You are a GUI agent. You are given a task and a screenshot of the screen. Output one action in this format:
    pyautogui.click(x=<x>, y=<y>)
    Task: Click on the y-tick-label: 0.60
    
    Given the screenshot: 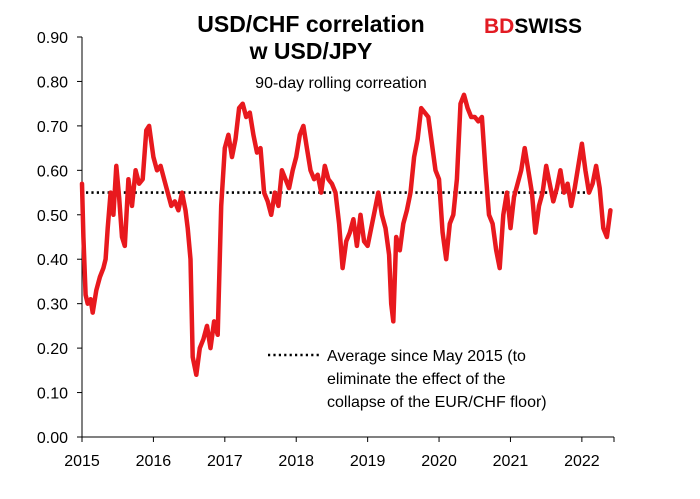 What is the action you would take?
    pyautogui.click(x=52, y=171)
    